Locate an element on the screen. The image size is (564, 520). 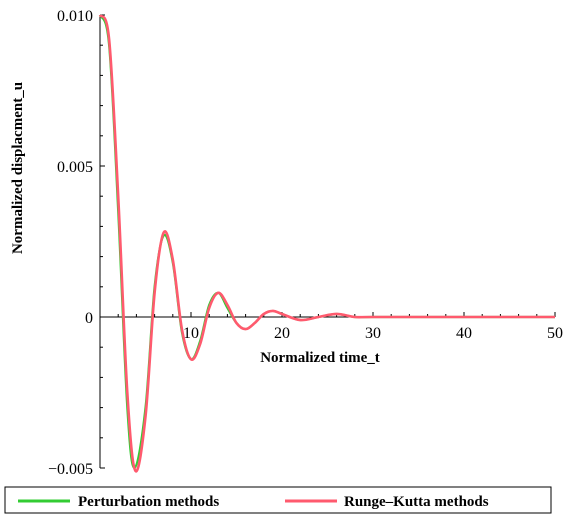
y-tick-label: 0 is located at coordinates (89, 318).